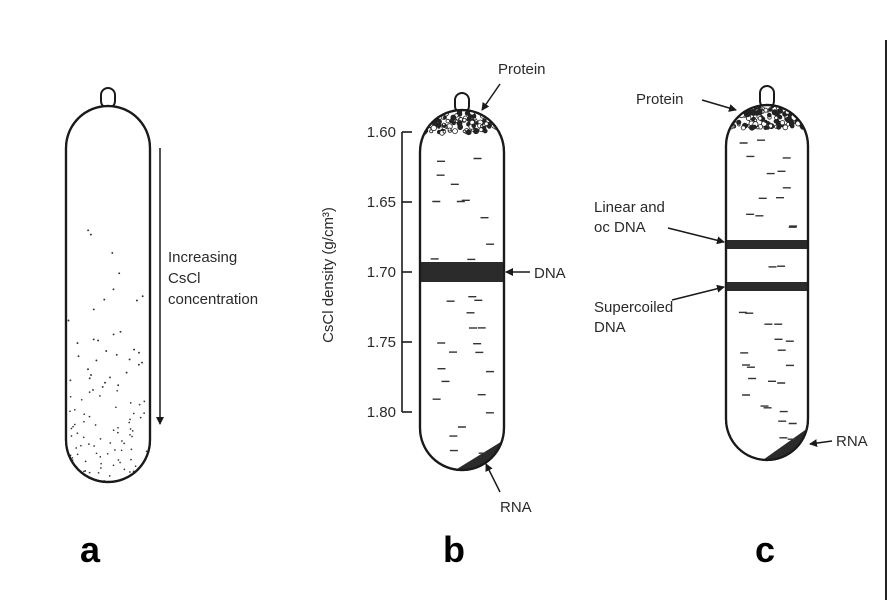 Image resolution: width=889 pixels, height=602 pixels. What do you see at coordinates (381, 272) in the screenshot?
I see `tick-label: 1.70` at bounding box center [381, 272].